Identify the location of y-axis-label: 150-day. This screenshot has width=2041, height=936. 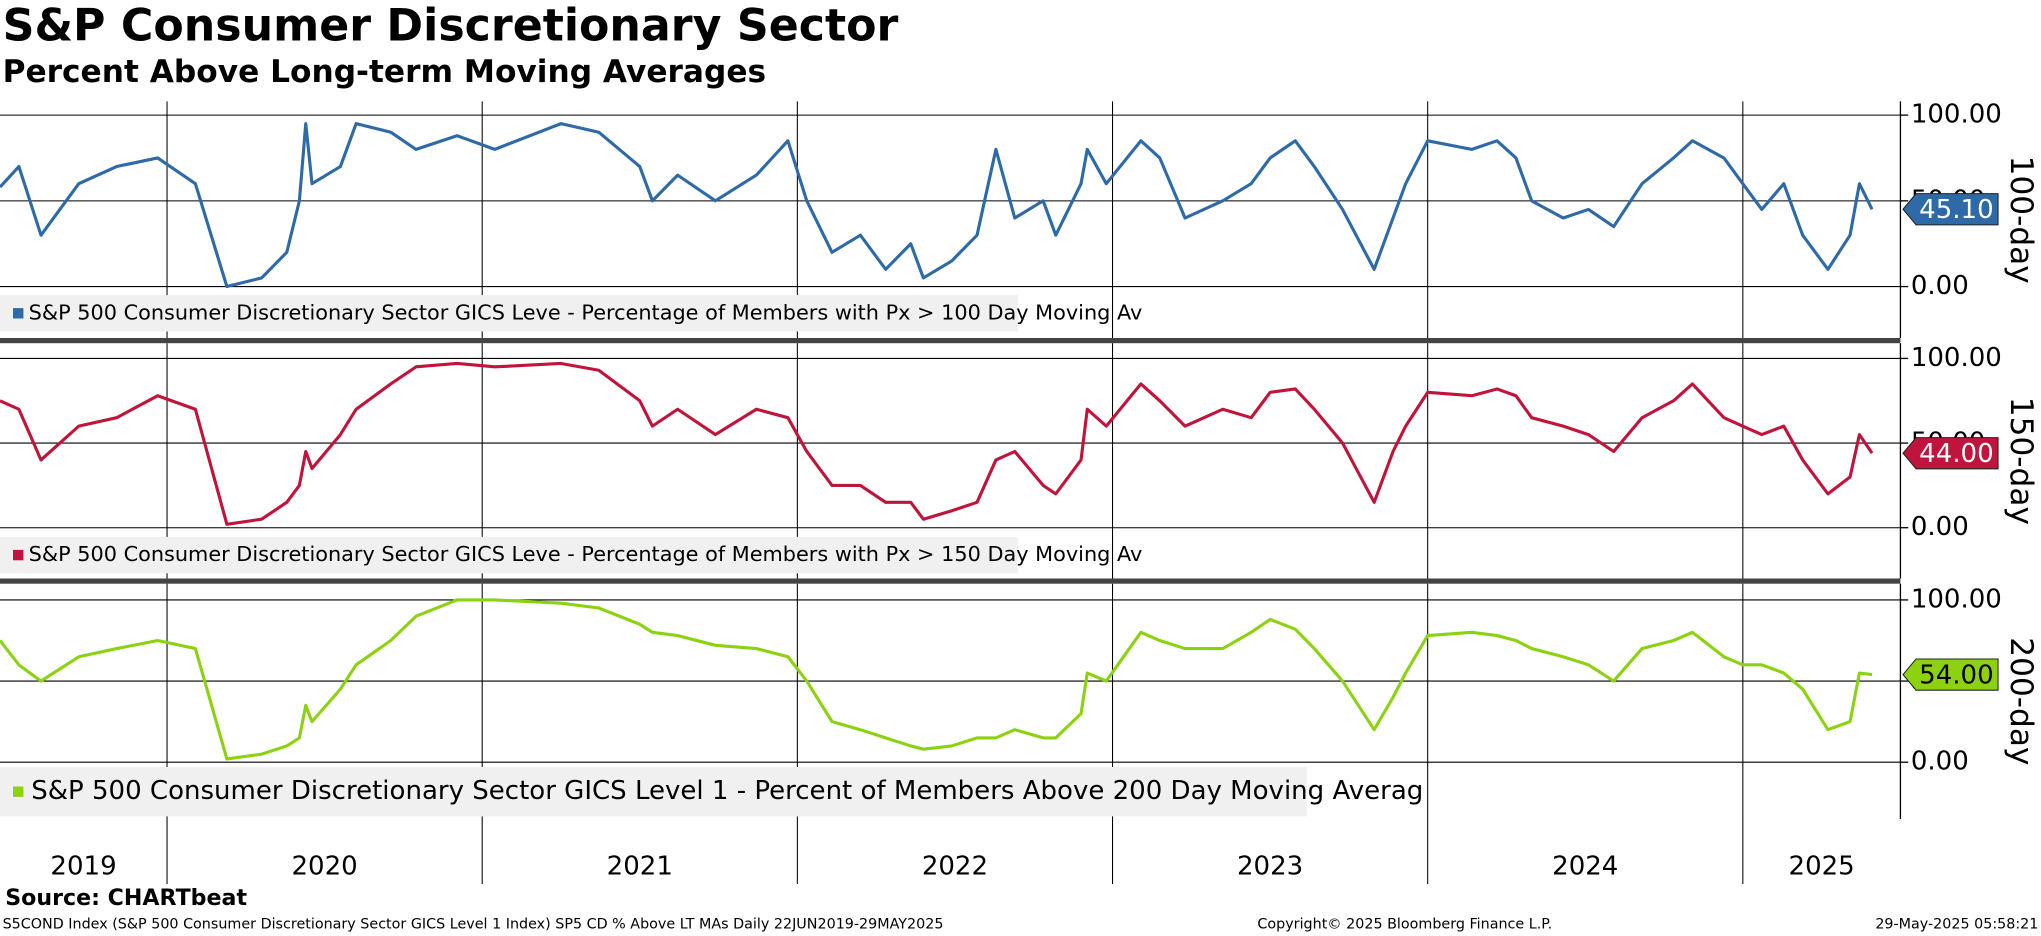
(2021, 461).